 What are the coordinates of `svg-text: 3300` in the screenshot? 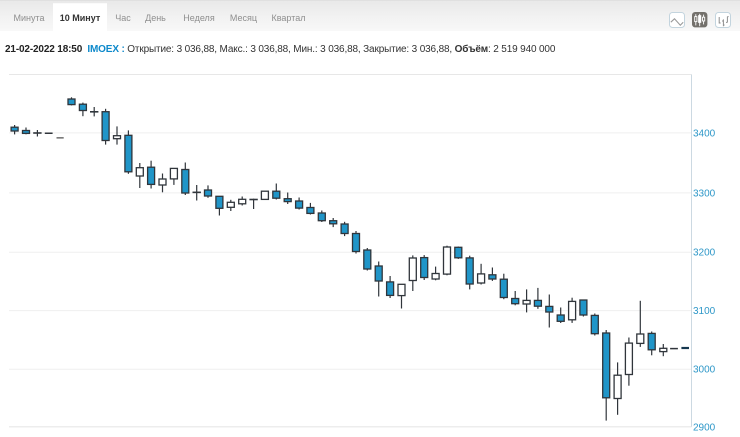 It's located at (704, 193).